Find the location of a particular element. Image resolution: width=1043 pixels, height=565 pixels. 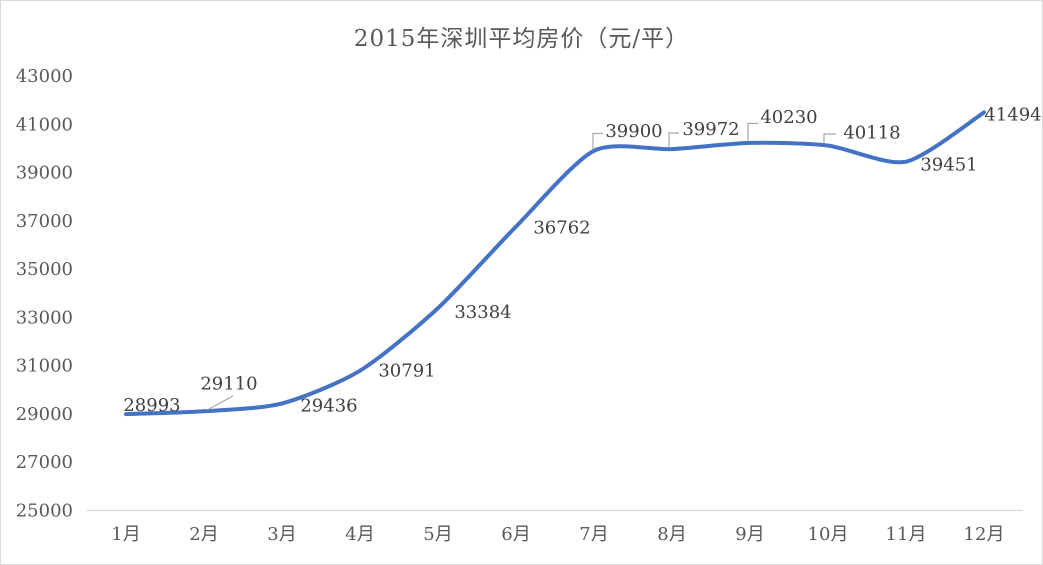

data-label: 41494 is located at coordinates (1012, 114).